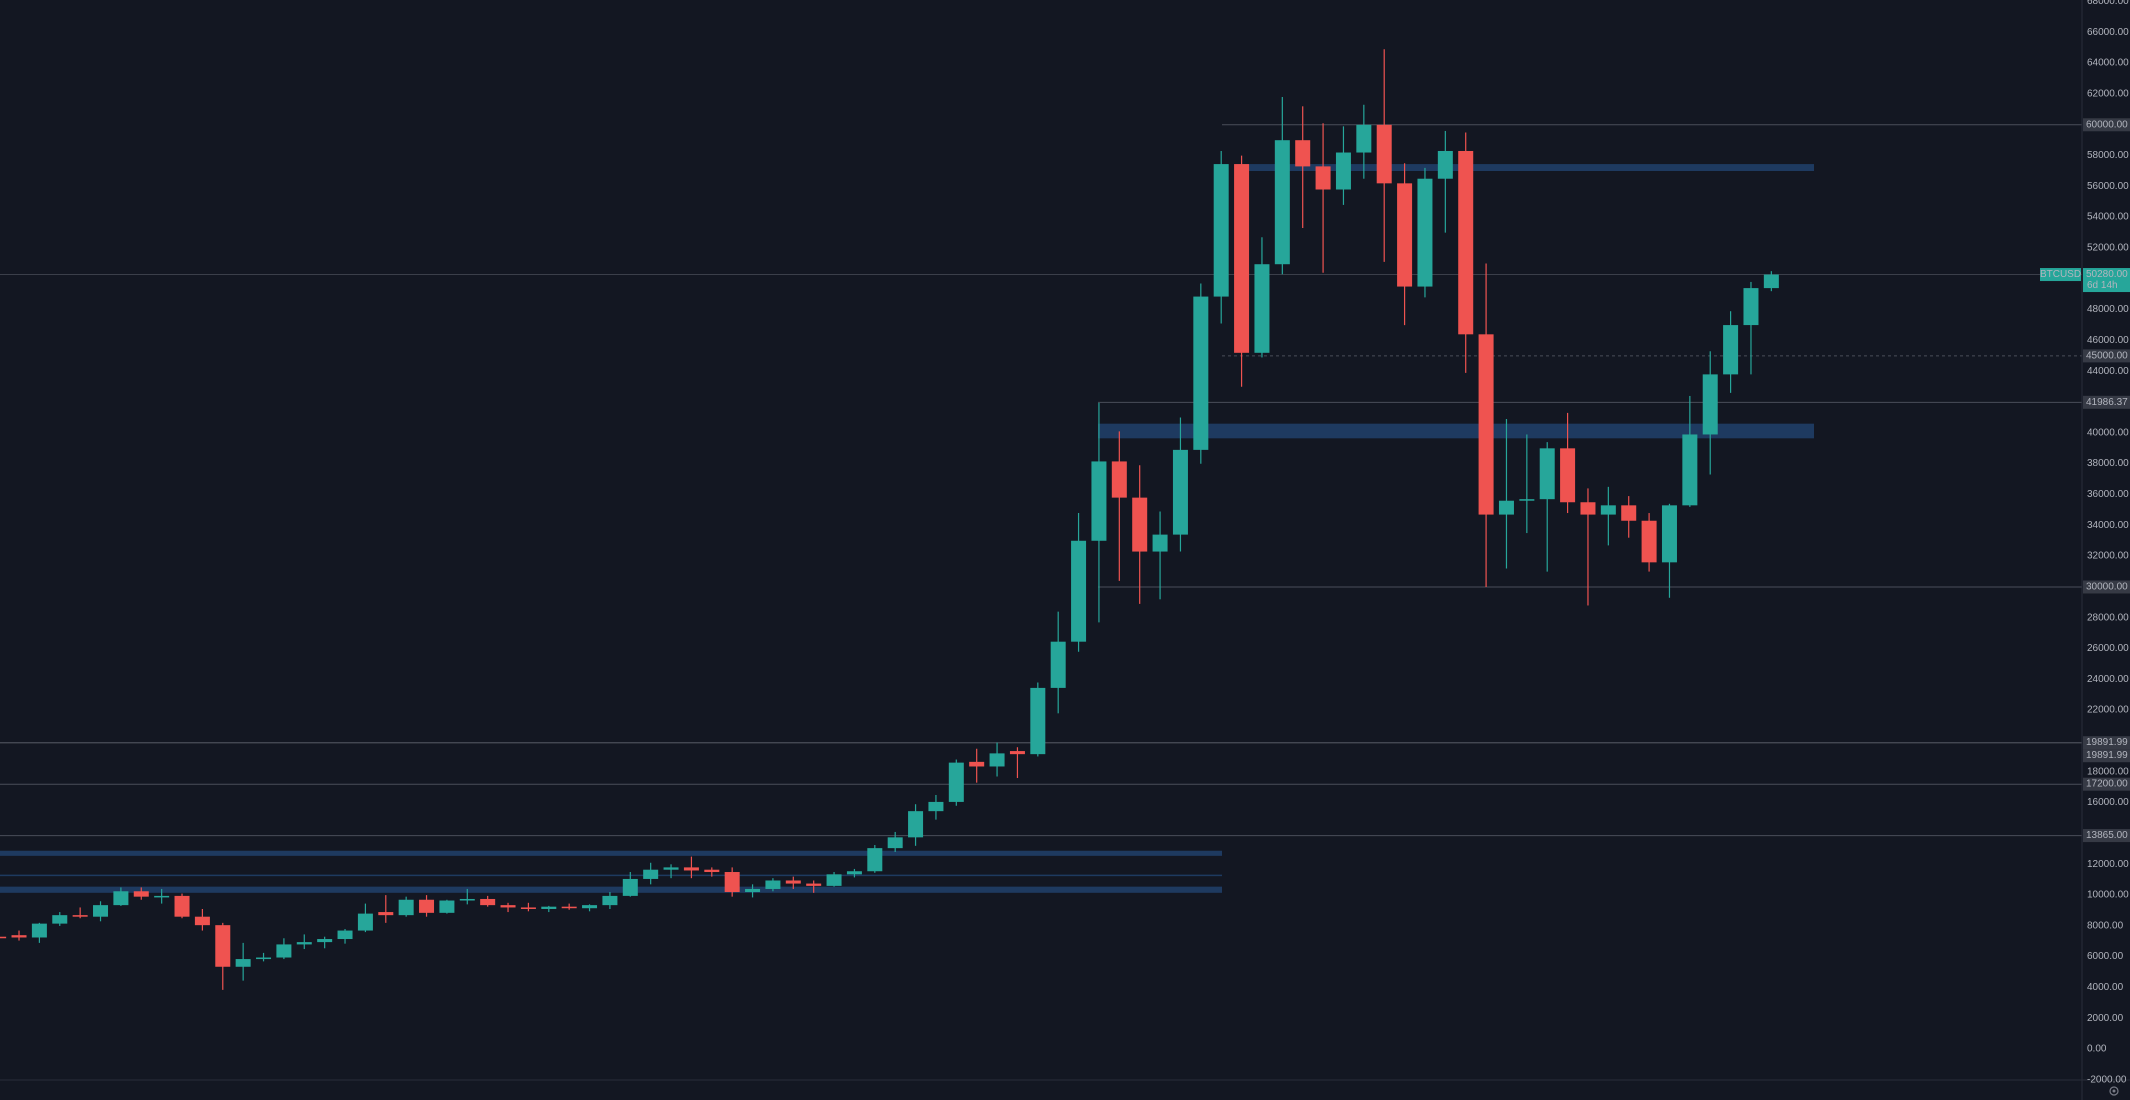 The image size is (2130, 1100). Describe the element at coordinates (2108, 340) in the screenshot. I see `y-tick-label: 46000.00` at that location.